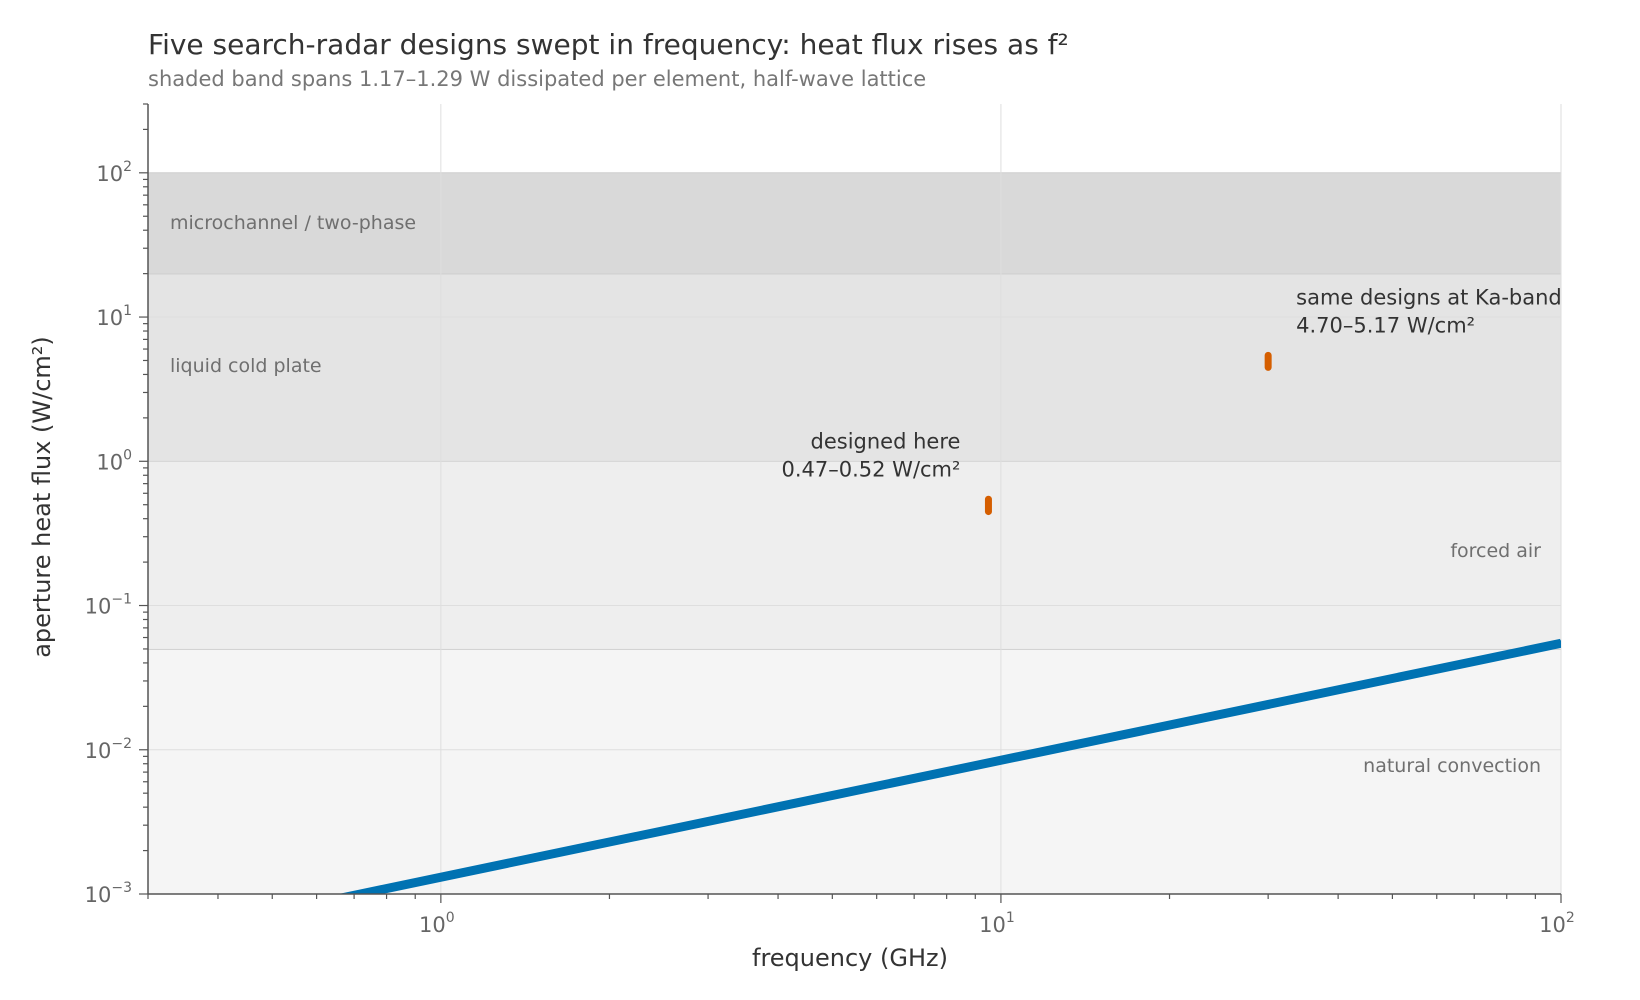 The width and height of the screenshot is (1640, 1000). I want to click on annotation-line2-0: 0.47–0.52 W/cm², so click(870, 469).